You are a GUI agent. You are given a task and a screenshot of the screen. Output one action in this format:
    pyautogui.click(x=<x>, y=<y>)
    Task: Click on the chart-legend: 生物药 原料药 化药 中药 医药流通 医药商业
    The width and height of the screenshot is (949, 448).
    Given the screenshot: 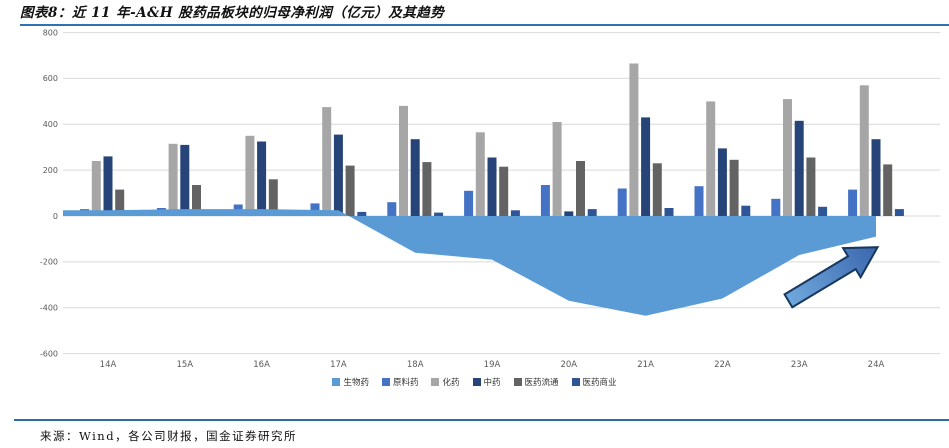 What is the action you would take?
    pyautogui.click(x=474, y=382)
    